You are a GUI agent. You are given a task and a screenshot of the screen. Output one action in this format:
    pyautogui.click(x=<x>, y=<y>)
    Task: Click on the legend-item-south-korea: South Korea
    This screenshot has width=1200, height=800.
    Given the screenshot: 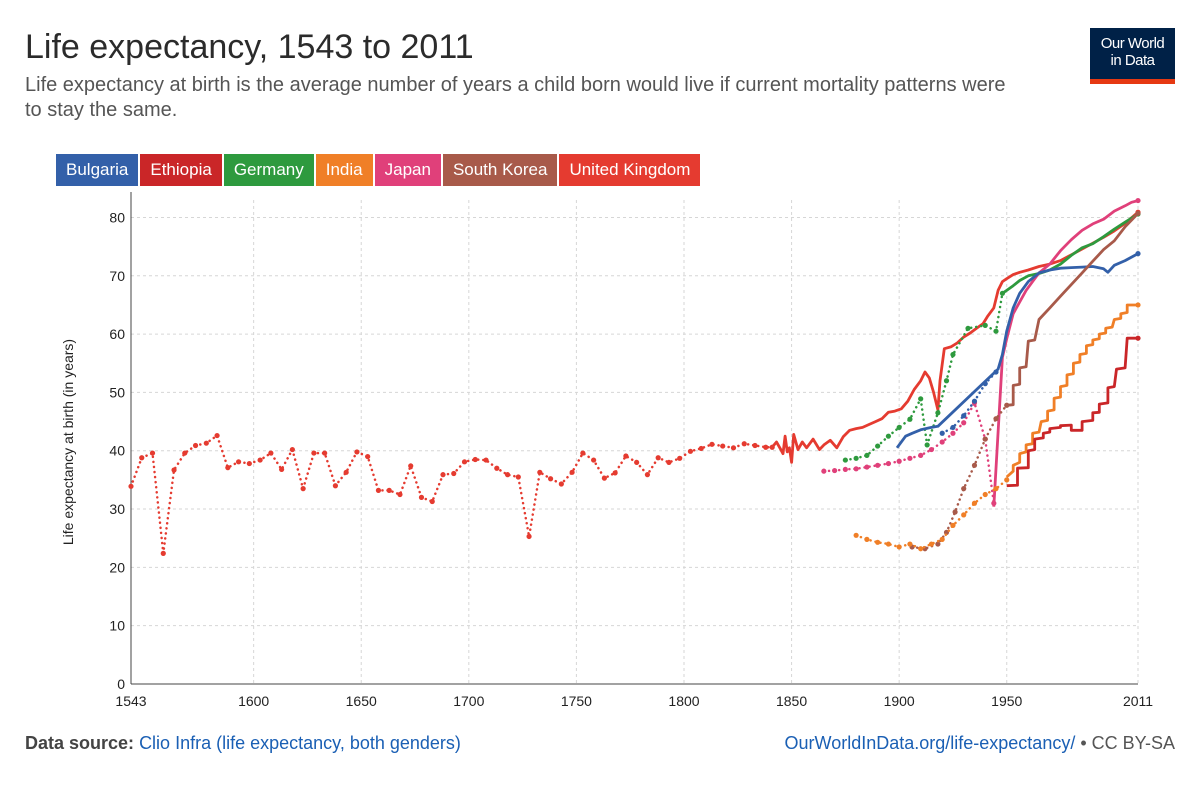 What is the action you would take?
    pyautogui.click(x=500, y=170)
    